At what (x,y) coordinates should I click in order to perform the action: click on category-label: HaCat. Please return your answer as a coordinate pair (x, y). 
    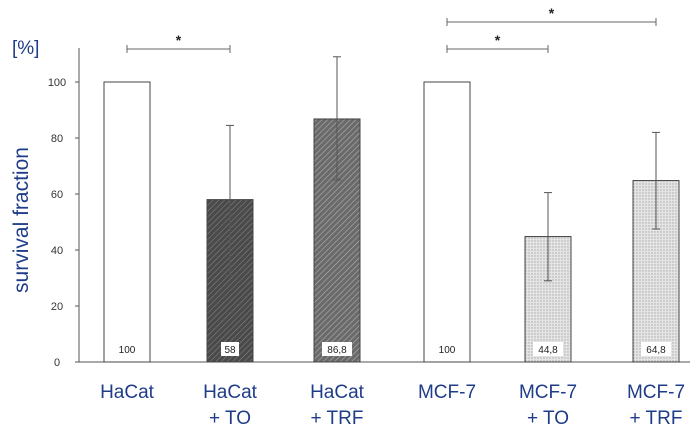
    Looking at the image, I should click on (127, 392).